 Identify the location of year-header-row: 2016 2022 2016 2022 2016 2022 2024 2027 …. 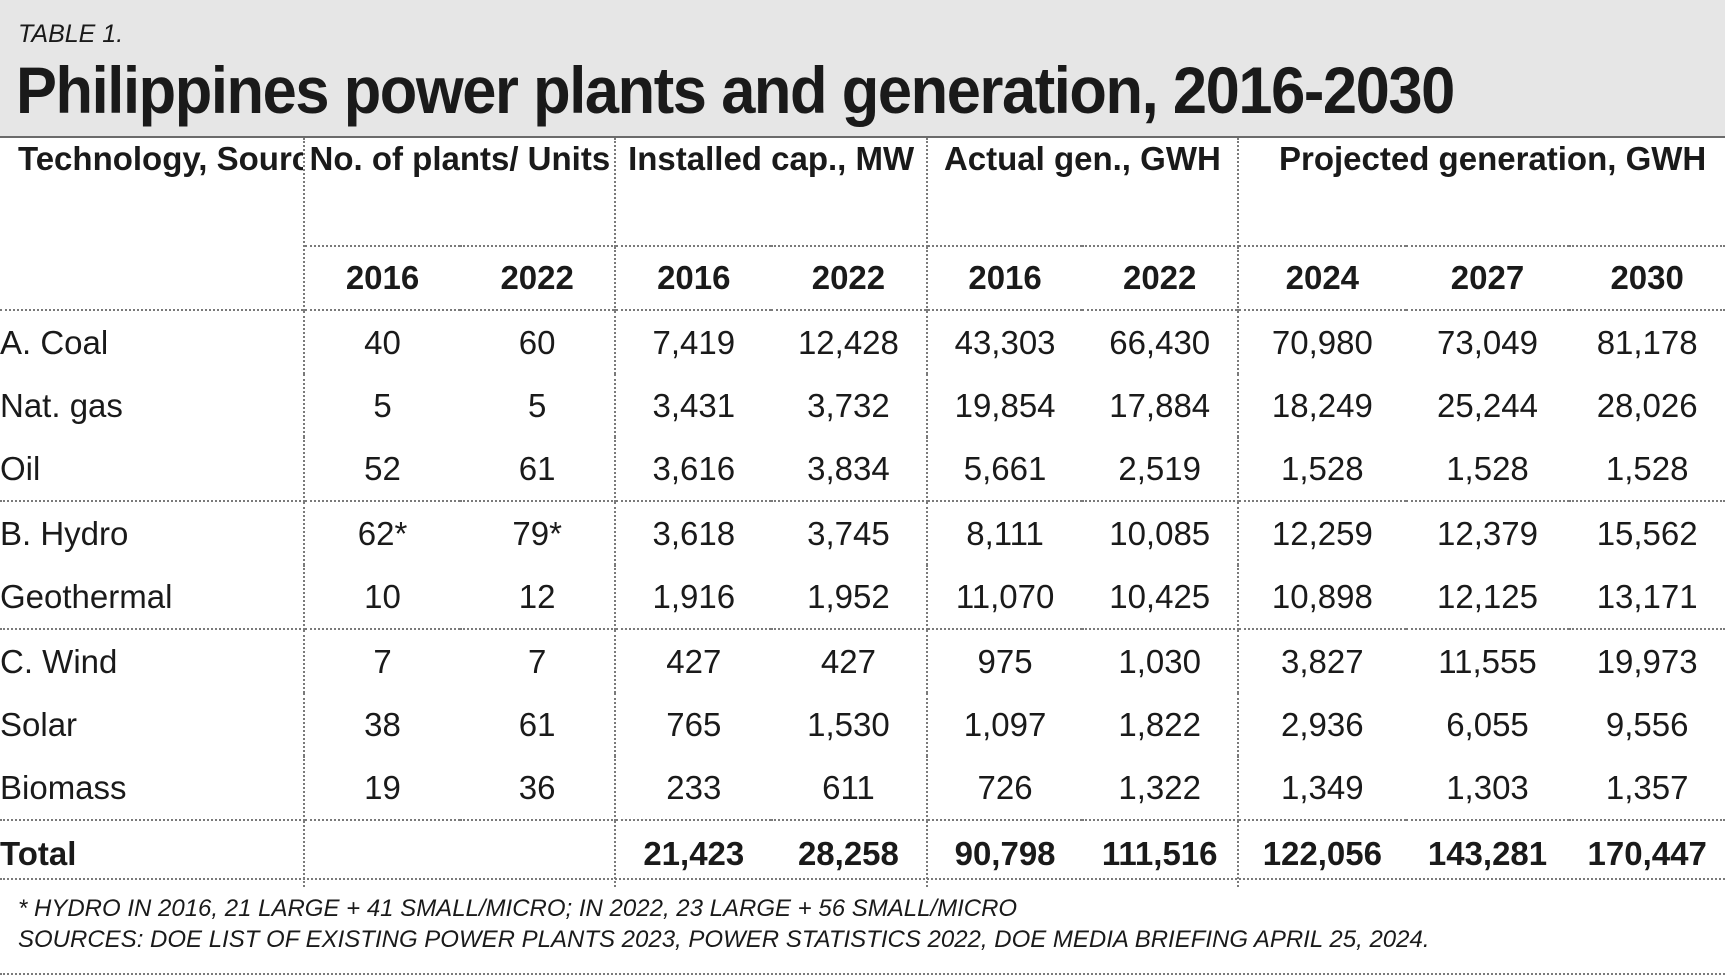
(862, 278).